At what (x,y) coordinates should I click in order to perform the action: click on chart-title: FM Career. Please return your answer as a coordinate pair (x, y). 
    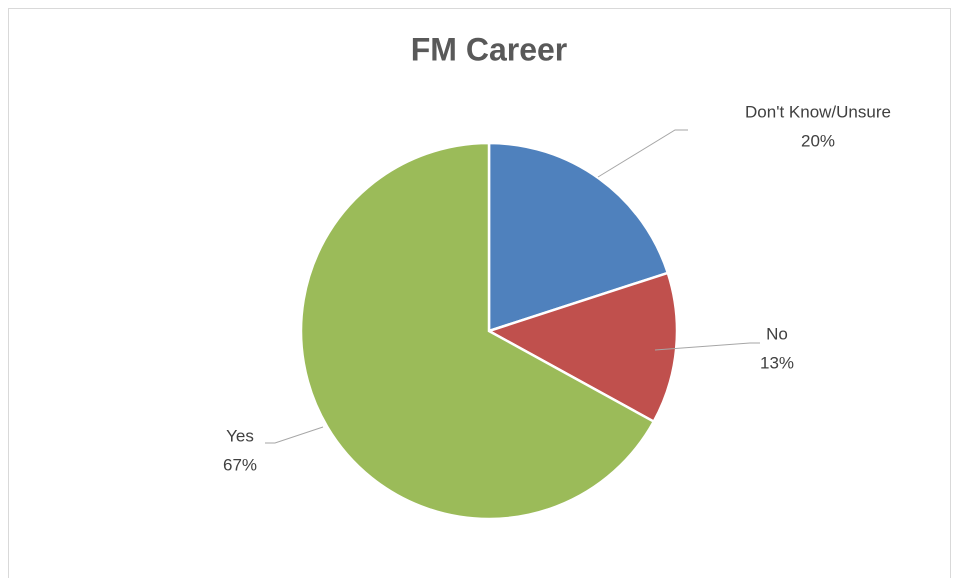
    Looking at the image, I should click on (489, 49).